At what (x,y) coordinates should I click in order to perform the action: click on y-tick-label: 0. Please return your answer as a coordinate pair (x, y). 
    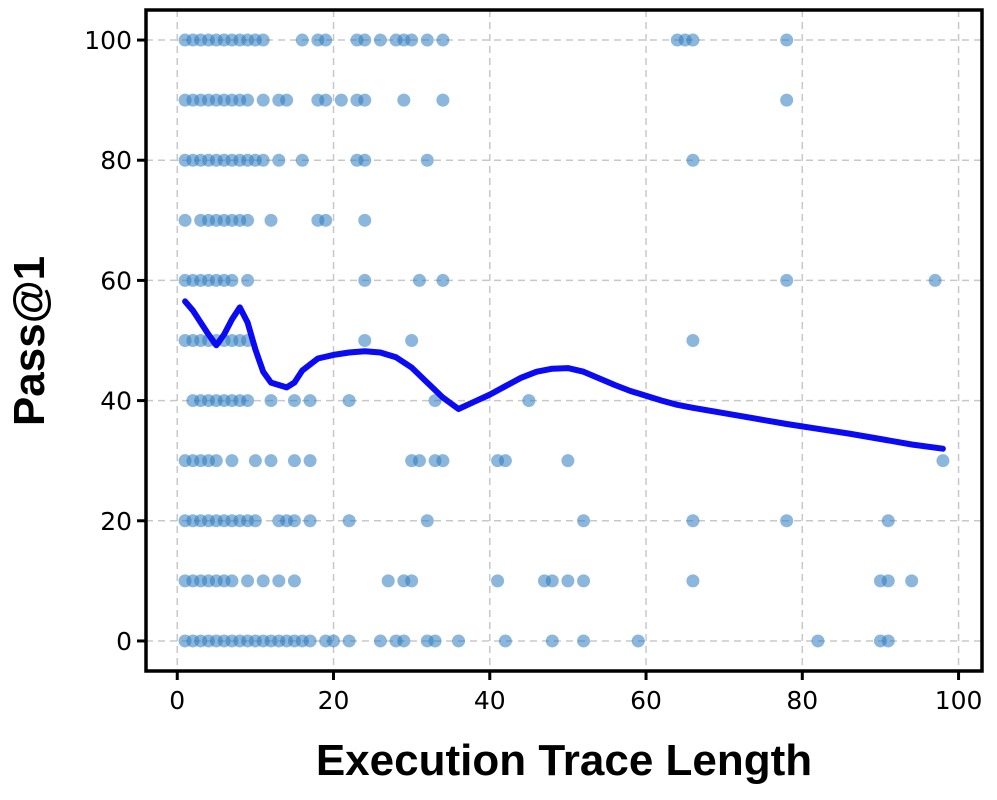
    Looking at the image, I should click on (124, 641).